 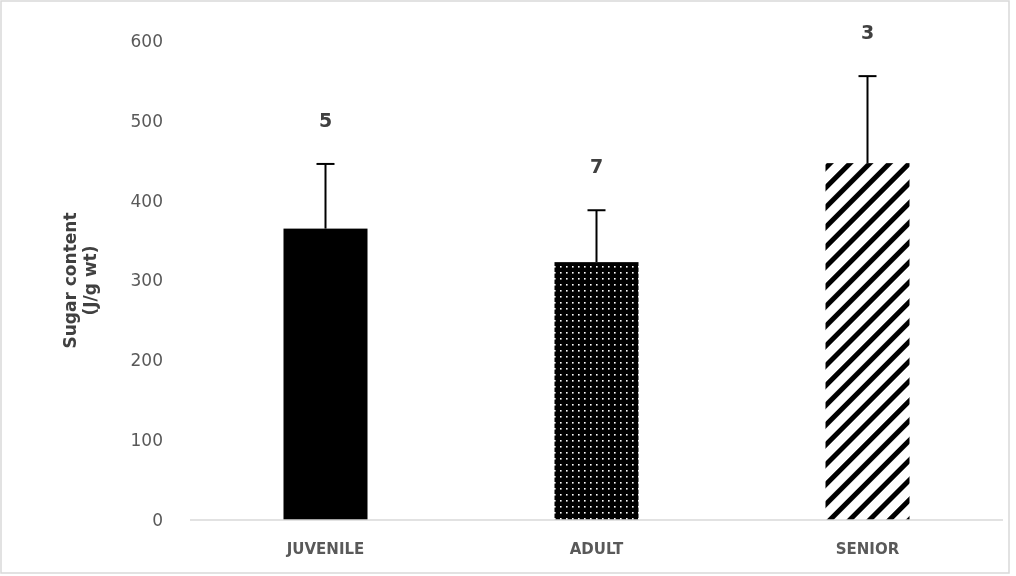 I want to click on y-axis-title: Sugar content (J/g wt), so click(x=80, y=280).